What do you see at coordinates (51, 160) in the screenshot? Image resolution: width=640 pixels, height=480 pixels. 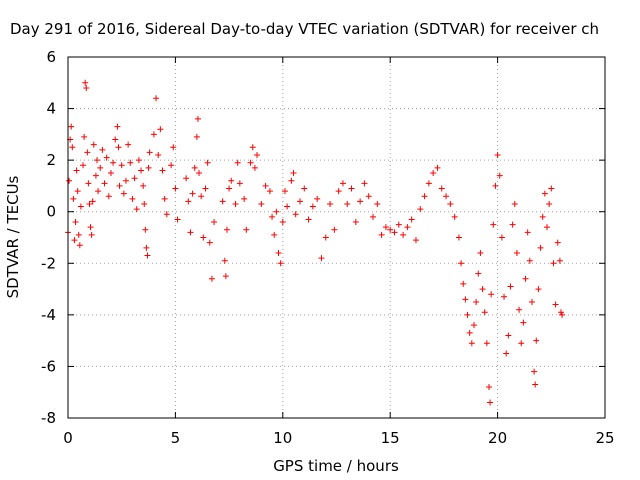 I see `y-tick-label: 2` at bounding box center [51, 160].